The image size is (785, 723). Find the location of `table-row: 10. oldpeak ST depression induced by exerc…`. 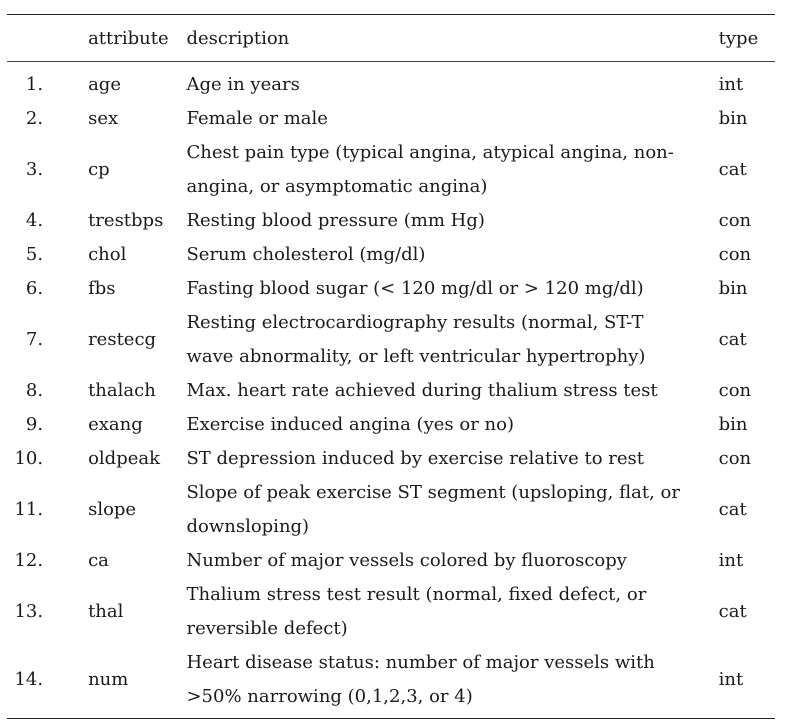

table-row: 10. oldpeak ST depression induced by exerc… is located at coordinates (391, 459).